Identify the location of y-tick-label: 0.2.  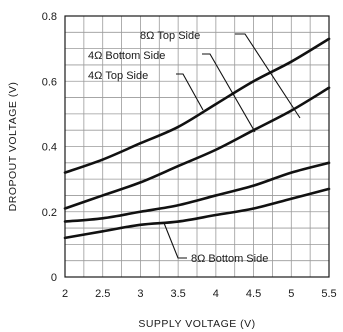
(49, 213).